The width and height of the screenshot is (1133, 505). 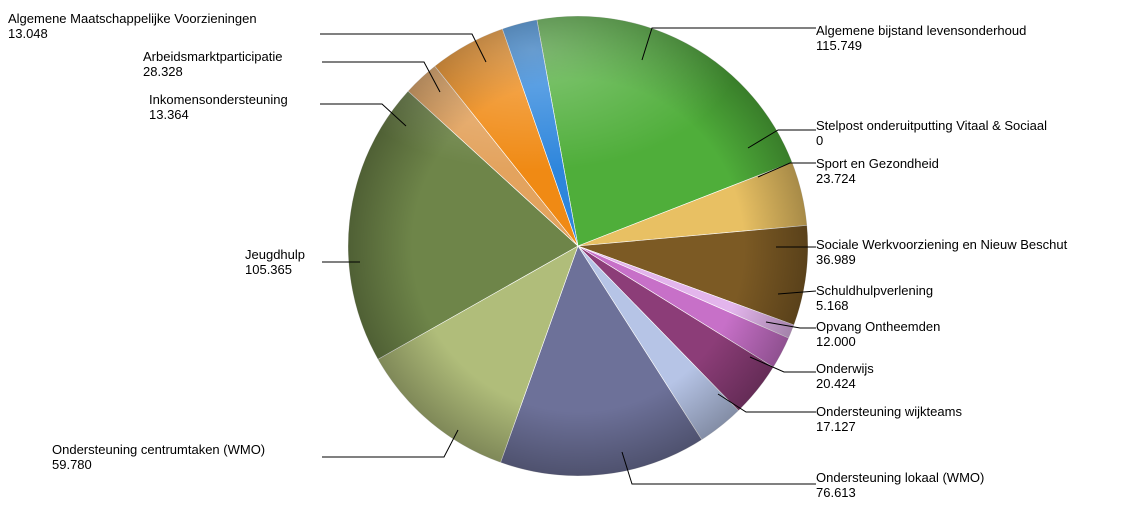 I want to click on slice-name-label: Ondersteuning lokaal (WMO), so click(x=900, y=477).